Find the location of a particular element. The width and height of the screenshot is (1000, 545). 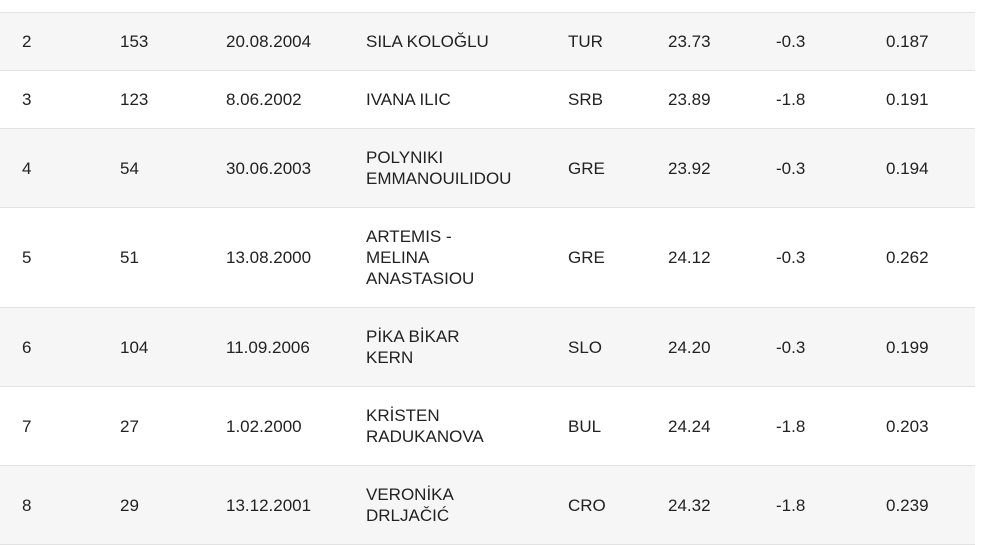

country: BUL is located at coordinates (585, 426).